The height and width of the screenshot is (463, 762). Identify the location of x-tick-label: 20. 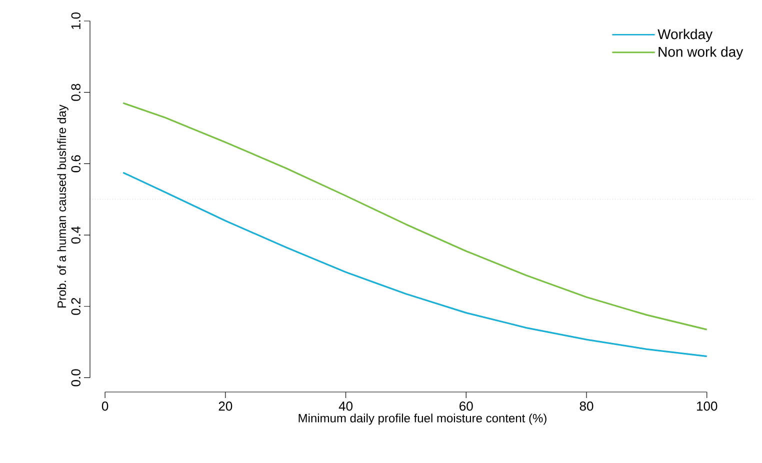
(225, 406).